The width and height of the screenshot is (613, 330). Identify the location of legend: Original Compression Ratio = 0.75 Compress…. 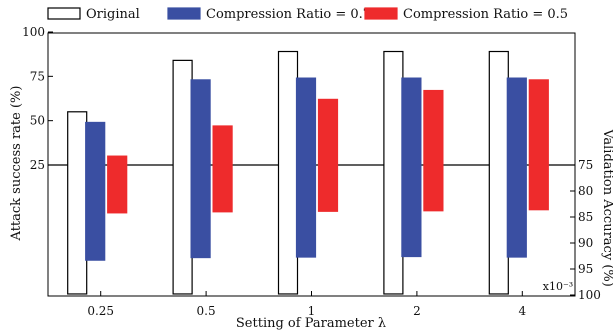
(307, 14).